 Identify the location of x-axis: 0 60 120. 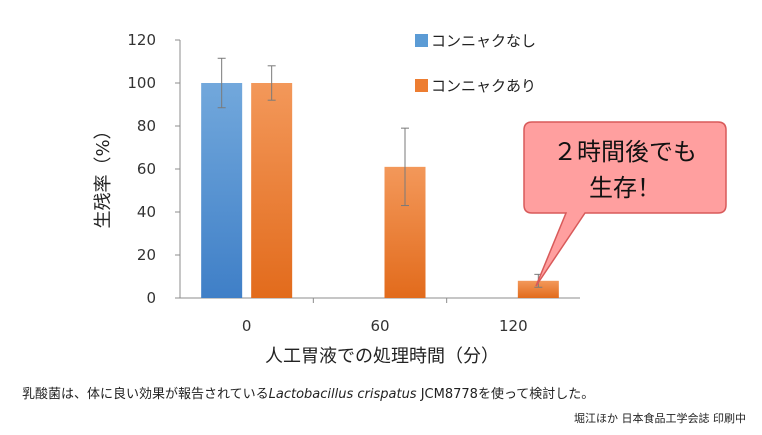
(380, 316).